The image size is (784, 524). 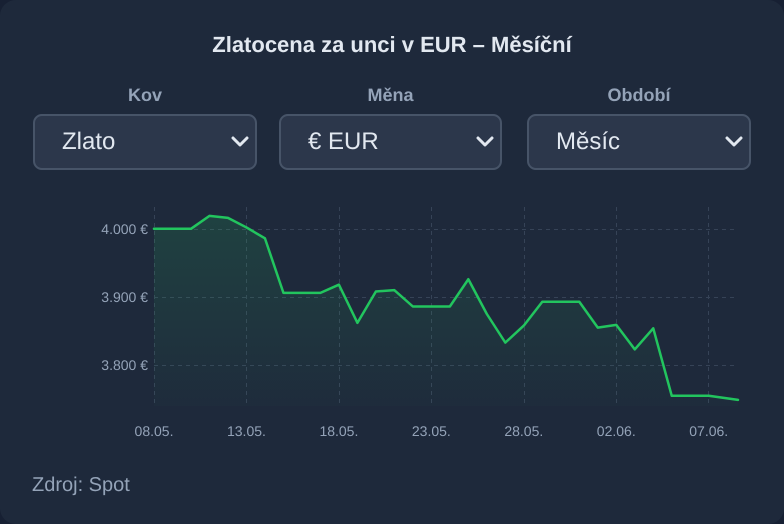 I want to click on text: € EUR, so click(x=343, y=142).